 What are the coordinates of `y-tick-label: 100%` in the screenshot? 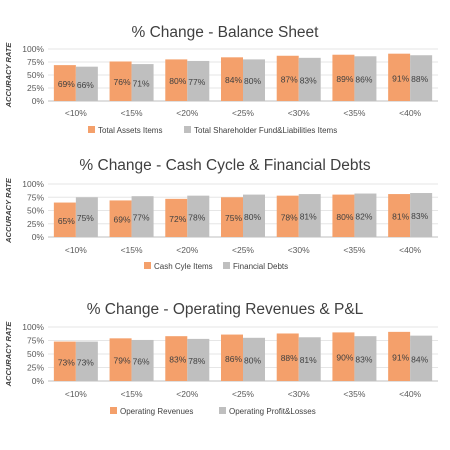 It's located at (33, 327).